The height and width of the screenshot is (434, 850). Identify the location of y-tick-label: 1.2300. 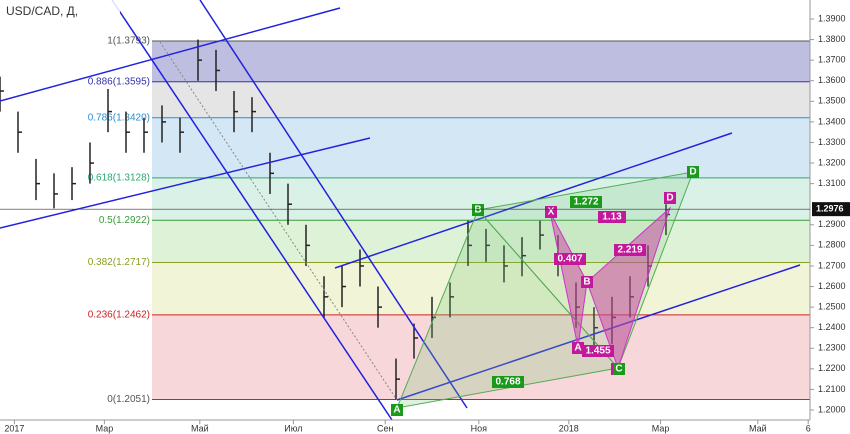
(832, 348).